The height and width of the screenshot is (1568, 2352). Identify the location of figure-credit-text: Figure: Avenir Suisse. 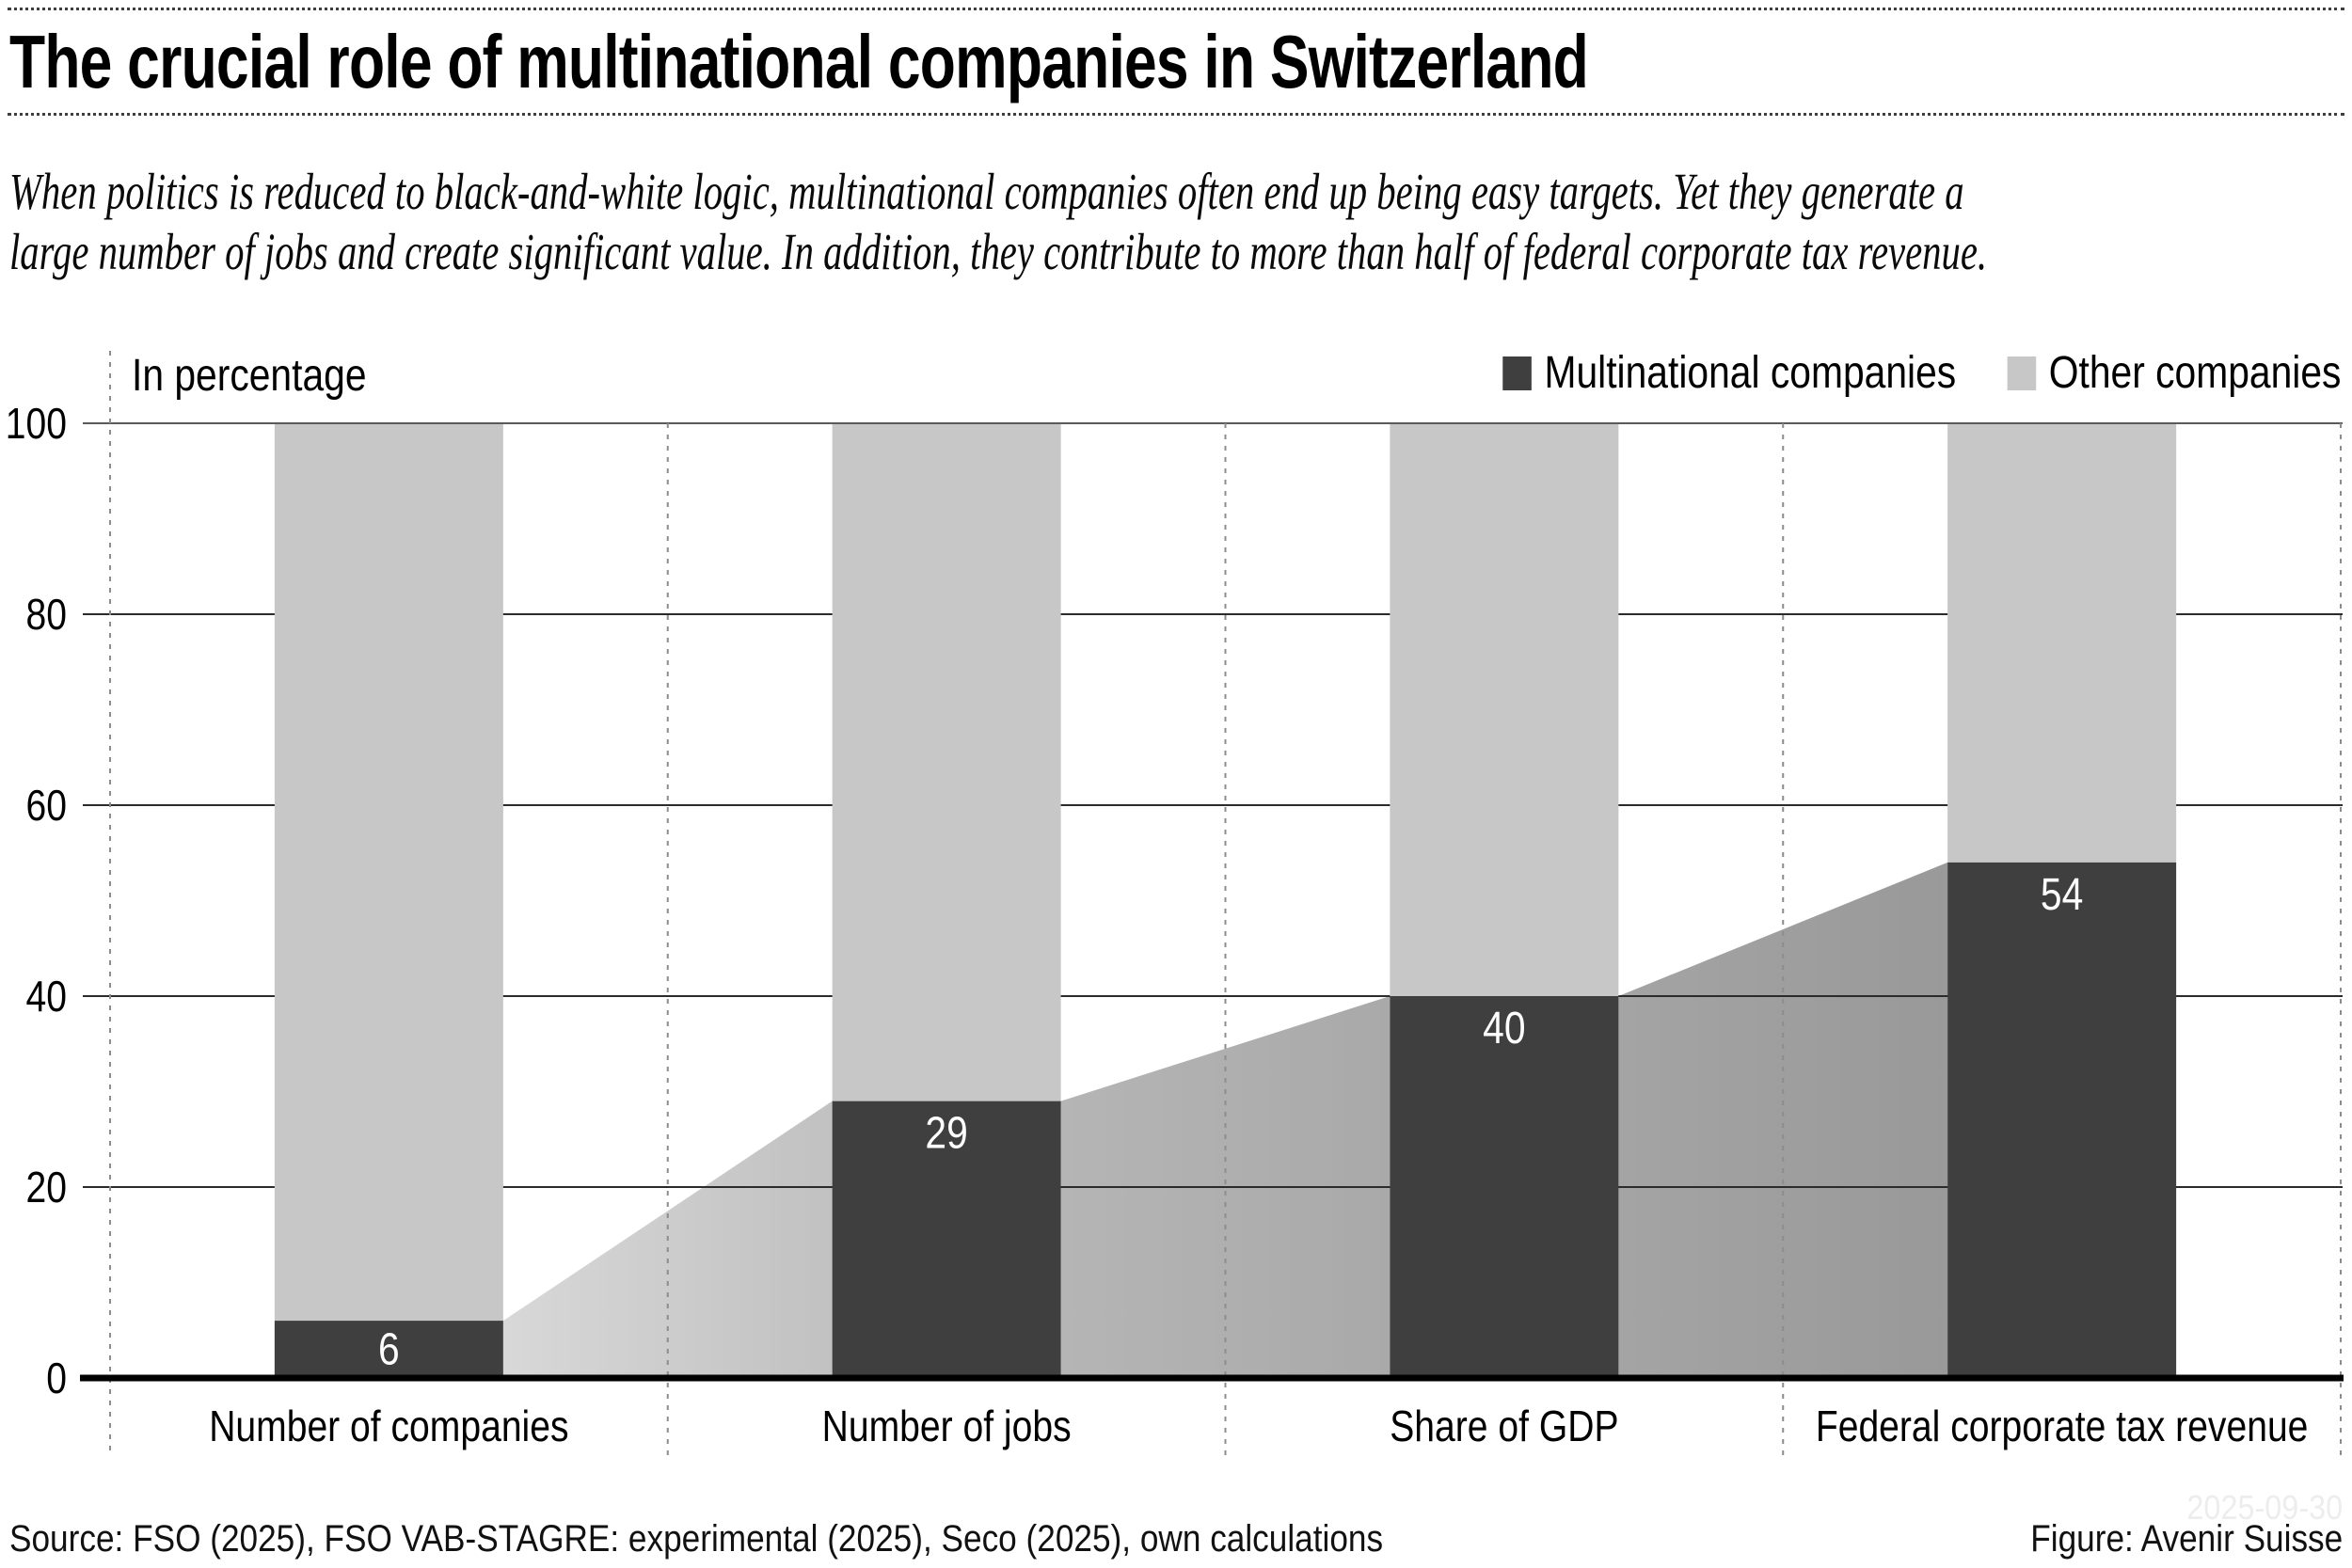
(2186, 1539).